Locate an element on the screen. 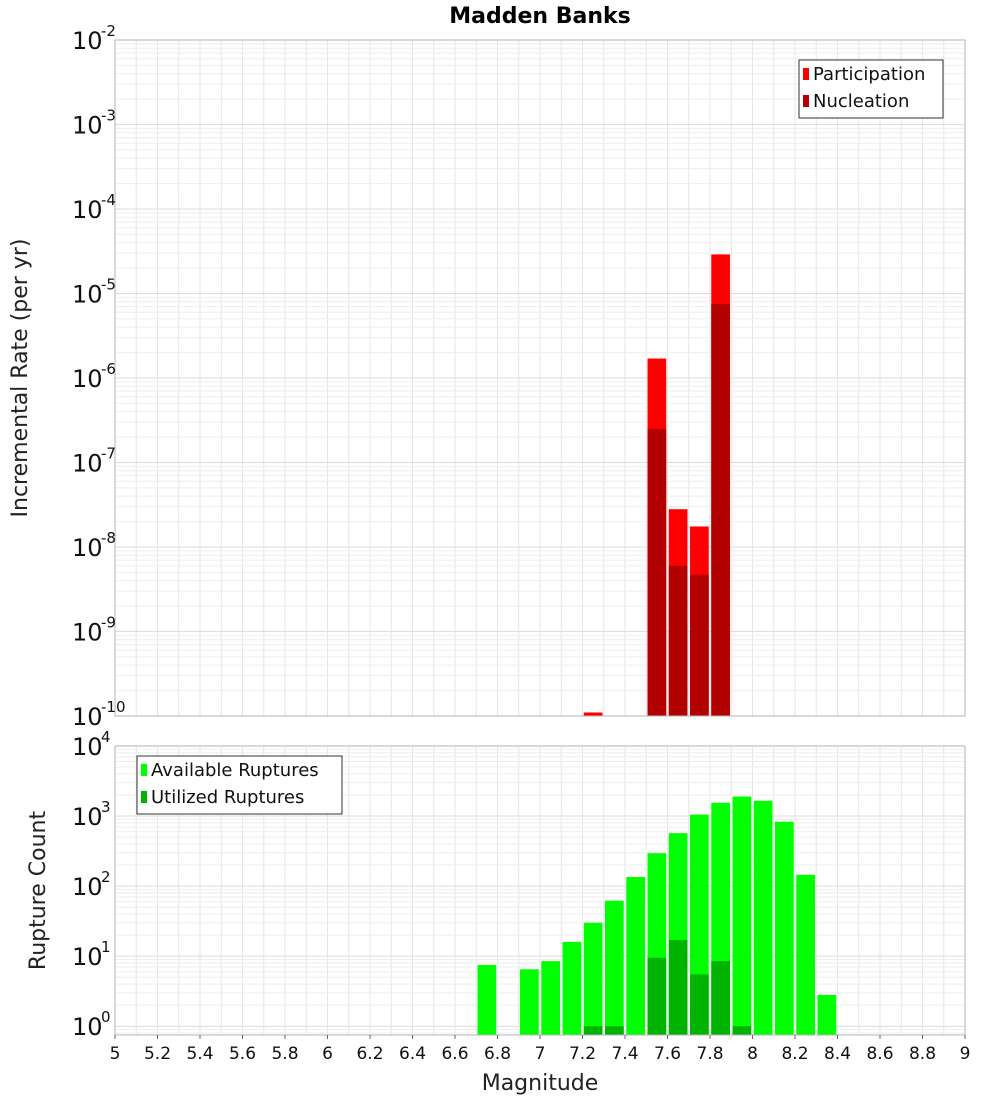 This screenshot has height=1100, width=1000. x-tick-label: 8.6 is located at coordinates (879, 1054).